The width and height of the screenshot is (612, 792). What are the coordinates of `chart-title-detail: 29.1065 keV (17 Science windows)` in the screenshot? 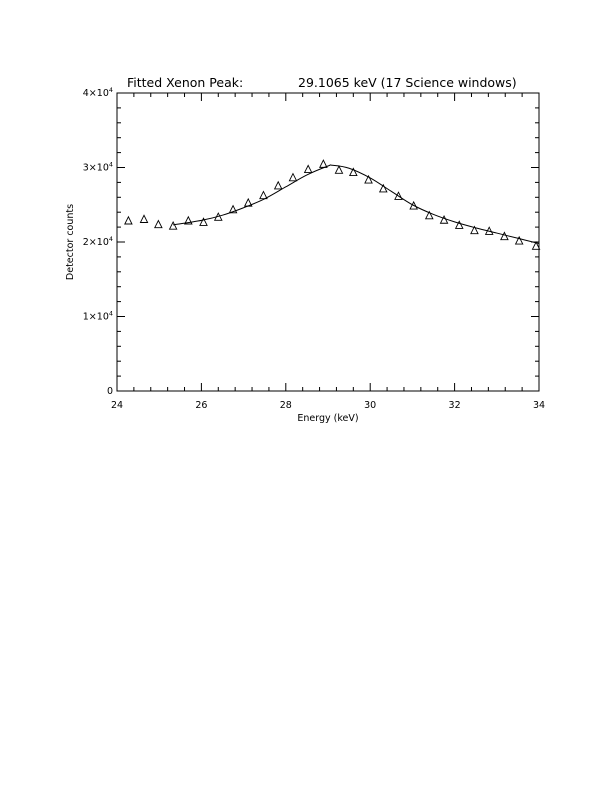 It's located at (407, 82).